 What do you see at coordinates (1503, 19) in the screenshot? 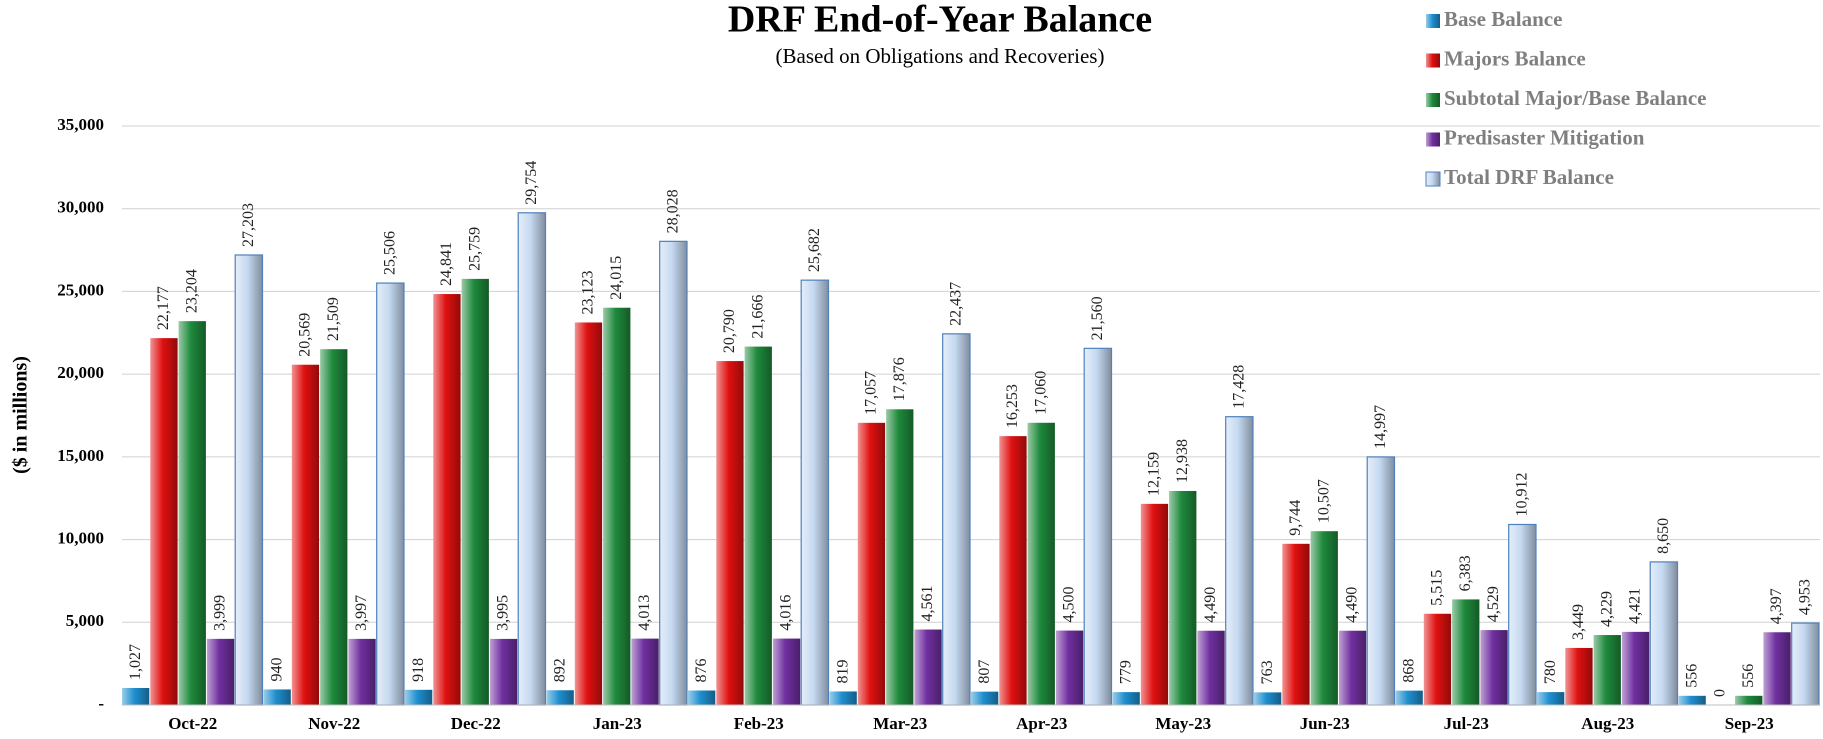
I see `legend-label: Base Balance` at bounding box center [1503, 19].